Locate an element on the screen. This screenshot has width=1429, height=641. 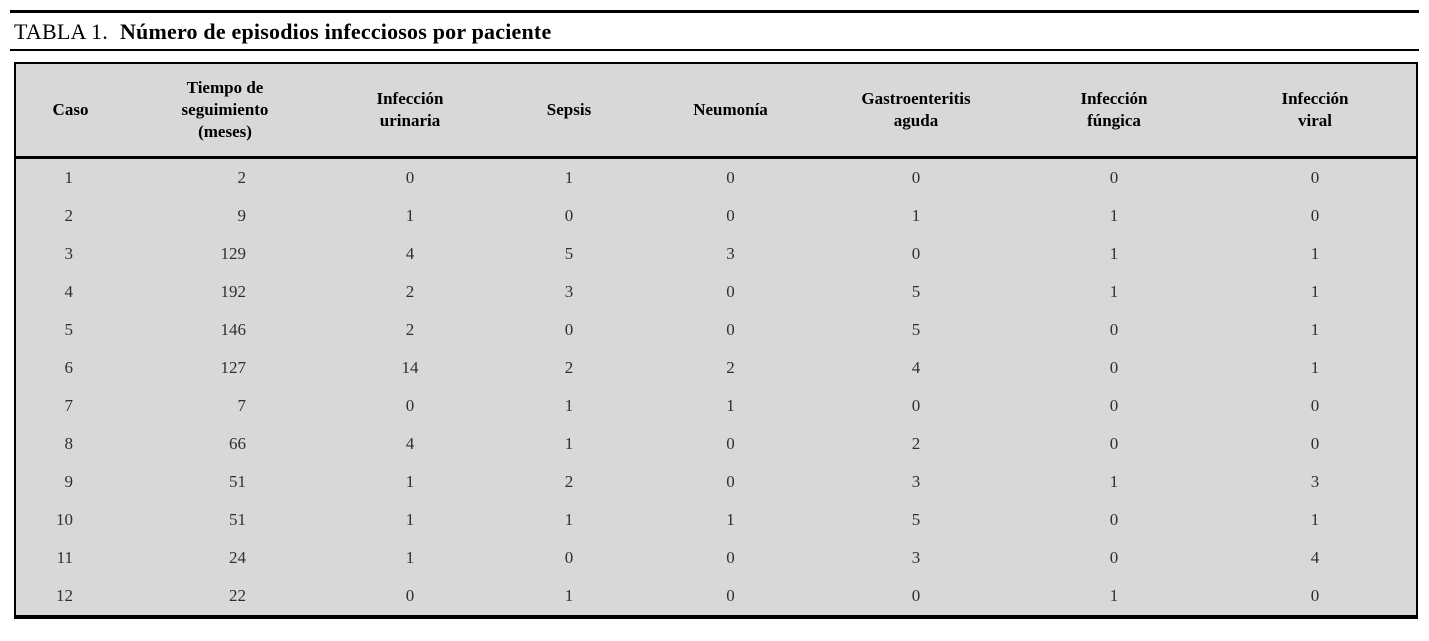
cell: 24 is located at coordinates (237, 557).